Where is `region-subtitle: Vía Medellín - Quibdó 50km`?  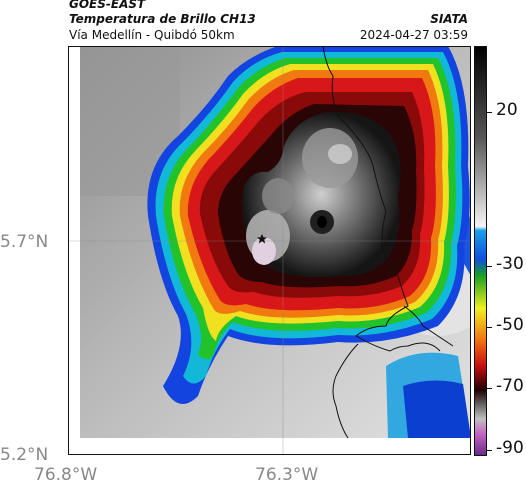
region-subtitle: Vía Medellín - Quibdó 50km is located at coordinates (152, 35).